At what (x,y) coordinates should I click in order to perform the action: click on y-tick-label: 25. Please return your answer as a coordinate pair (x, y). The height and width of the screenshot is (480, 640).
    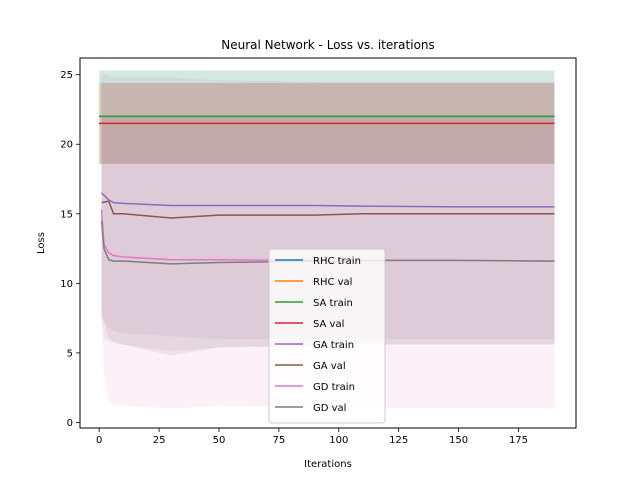
    Looking at the image, I should click on (66, 75).